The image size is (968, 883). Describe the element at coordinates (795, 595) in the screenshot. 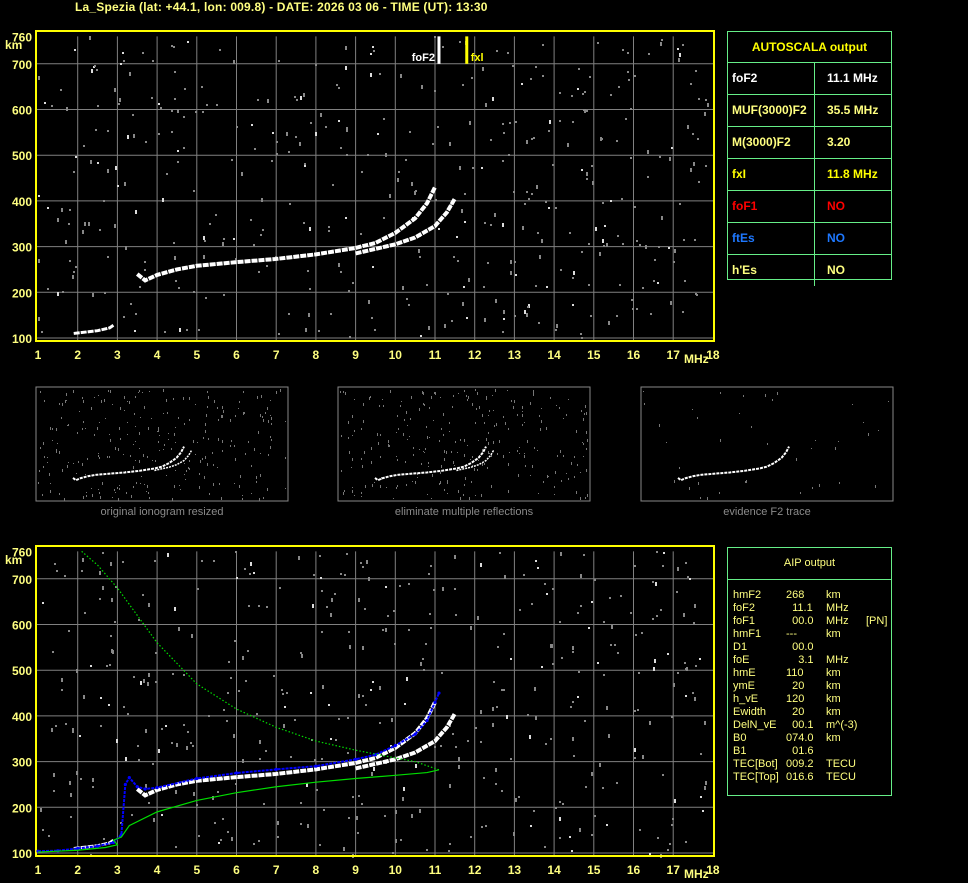

I see `aip-value: 268` at that location.